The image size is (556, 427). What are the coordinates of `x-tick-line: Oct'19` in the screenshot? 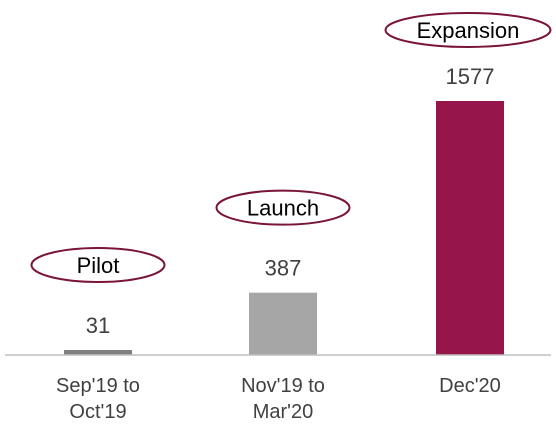 It's located at (97, 412).